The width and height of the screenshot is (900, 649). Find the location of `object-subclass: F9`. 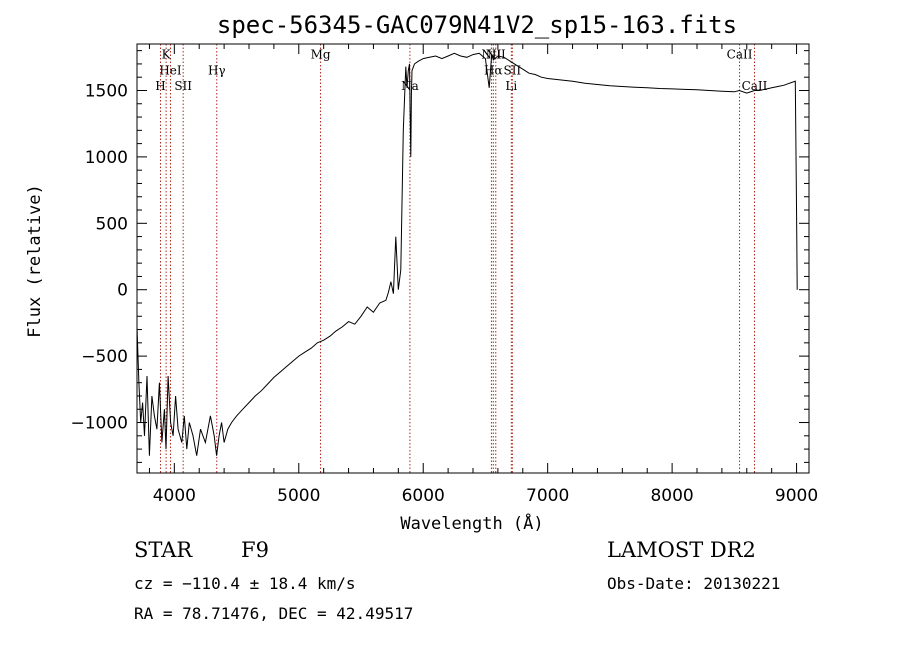

object-subclass: F9 is located at coordinates (255, 550).